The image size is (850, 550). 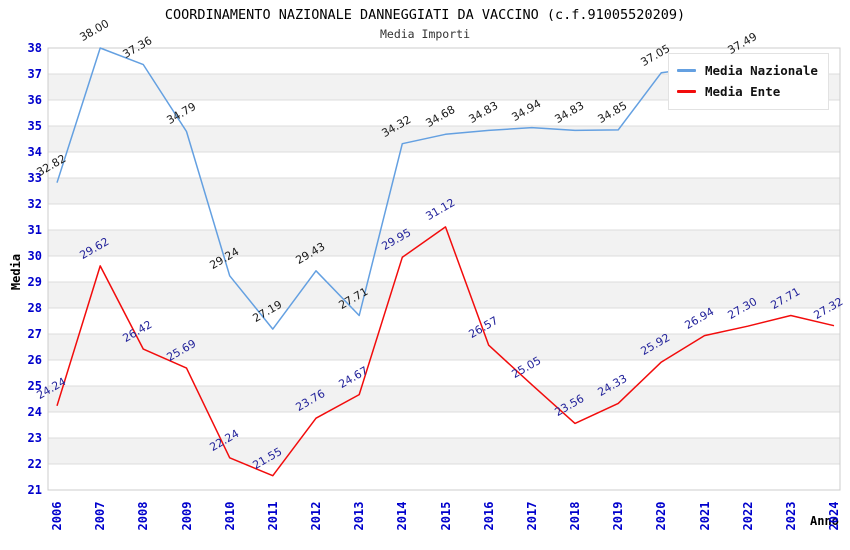 What do you see at coordinates (790, 516) in the screenshot?
I see `x-tick-label: 2023` at bounding box center [790, 516].